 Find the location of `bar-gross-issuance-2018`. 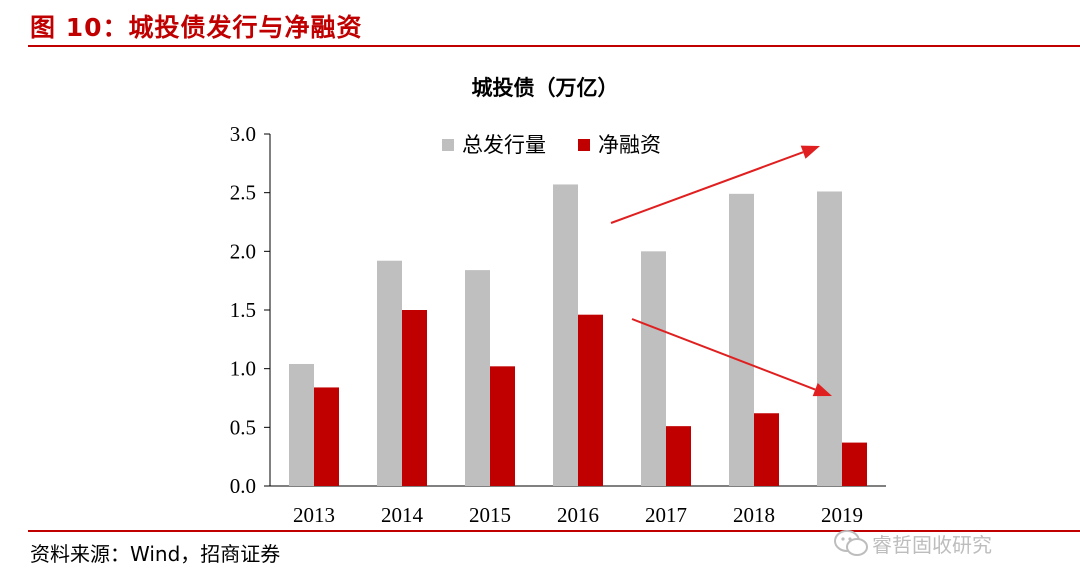

bar-gross-issuance-2018 is located at coordinates (741, 339).